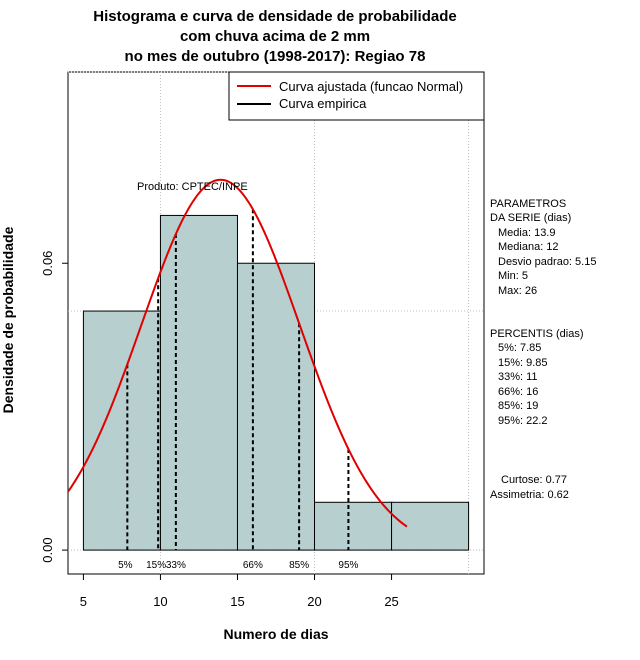 The width and height of the screenshot is (640, 660). Describe the element at coordinates (156, 565) in the screenshot. I see `percentile-label-1: 15%` at that location.